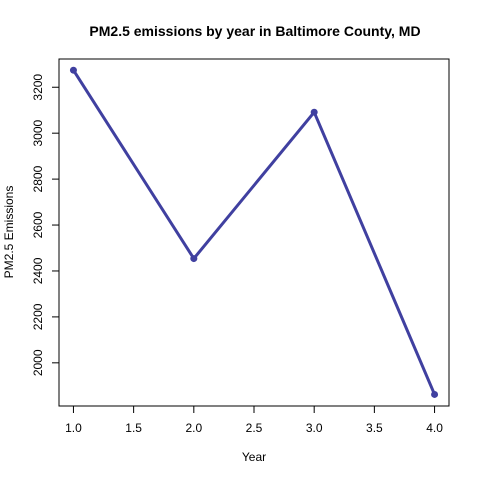 Image resolution: width=480 pixels, height=480 pixels. I want to click on y-tick-label: 2000, so click(38, 362).